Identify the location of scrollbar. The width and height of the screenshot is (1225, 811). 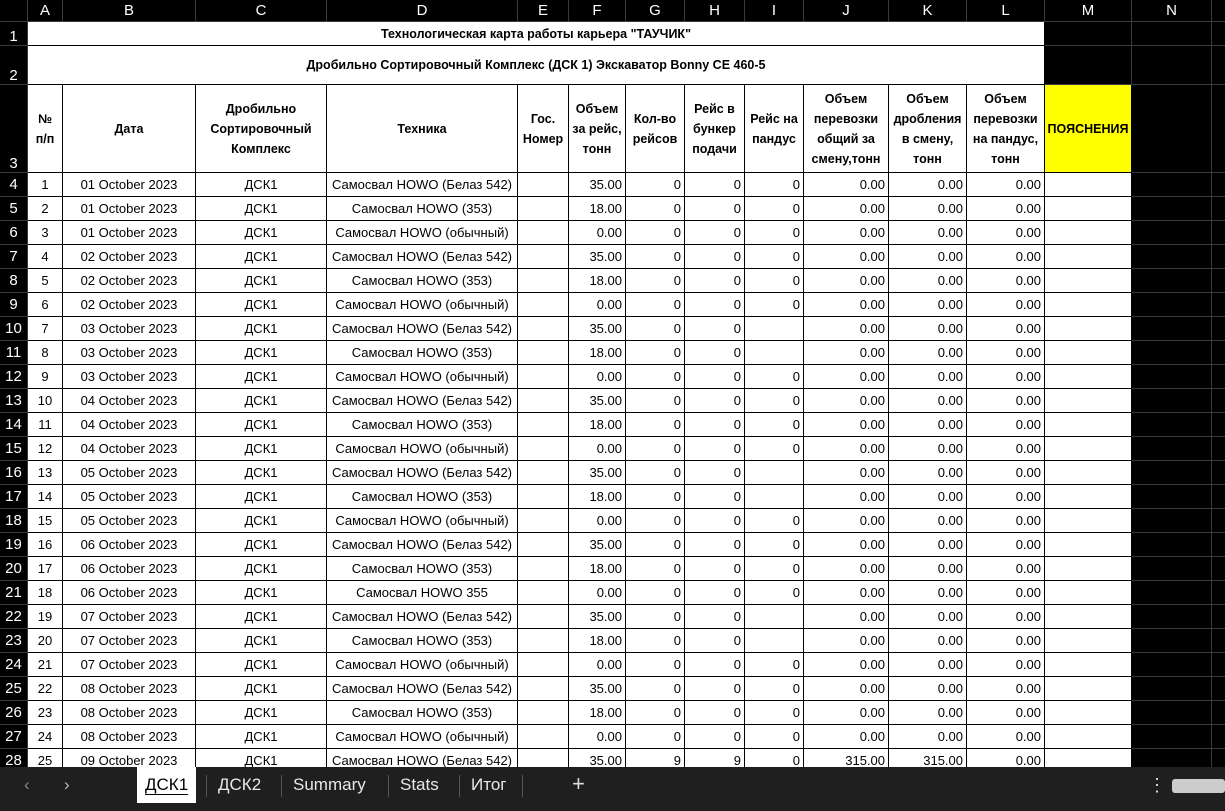
(1198, 786).